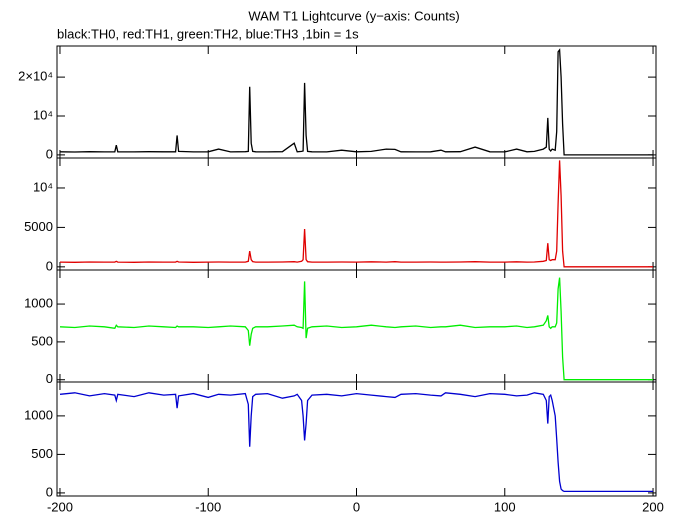 The image size is (676, 515). Describe the element at coordinates (653, 506) in the screenshot. I see `x-tick-label: 200` at that location.